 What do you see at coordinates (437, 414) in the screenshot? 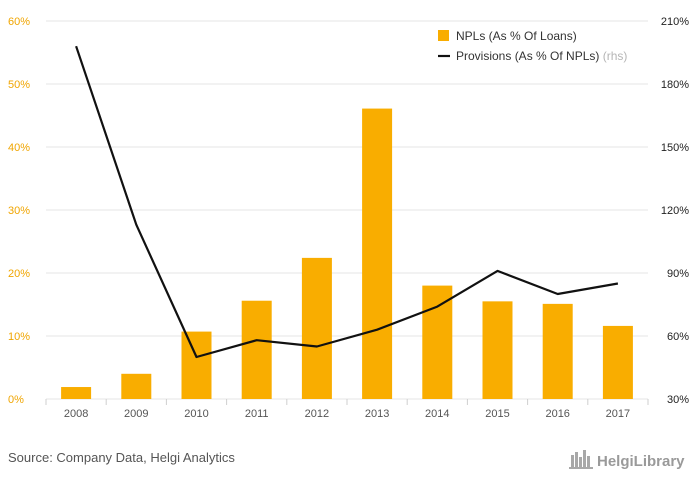
I see `x-tick-label: 2014` at bounding box center [437, 414].